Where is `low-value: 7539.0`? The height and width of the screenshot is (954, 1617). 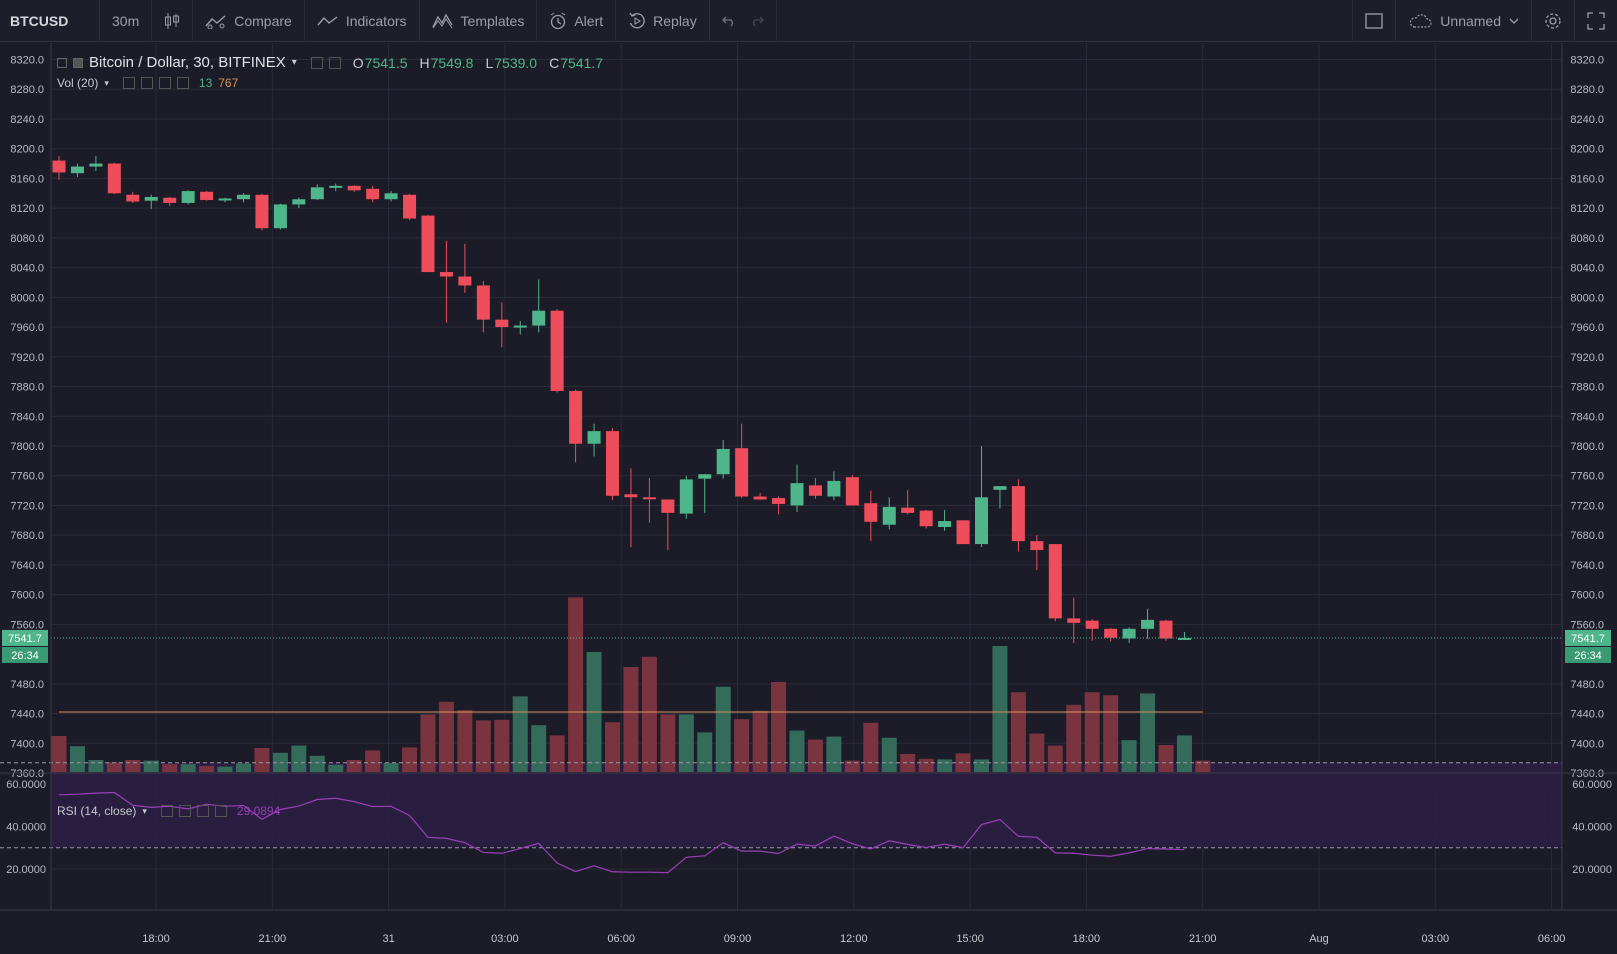 low-value: 7539.0 is located at coordinates (516, 62).